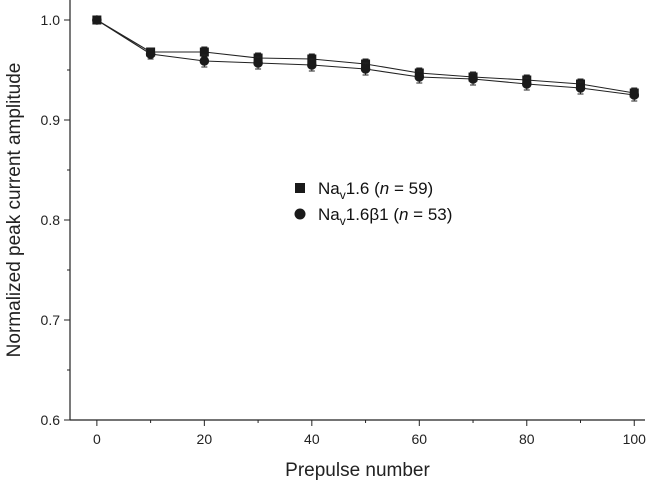 The height and width of the screenshot is (485, 648). I want to click on legend-label-1: Nav1.6 (n = 59), so click(375, 190).